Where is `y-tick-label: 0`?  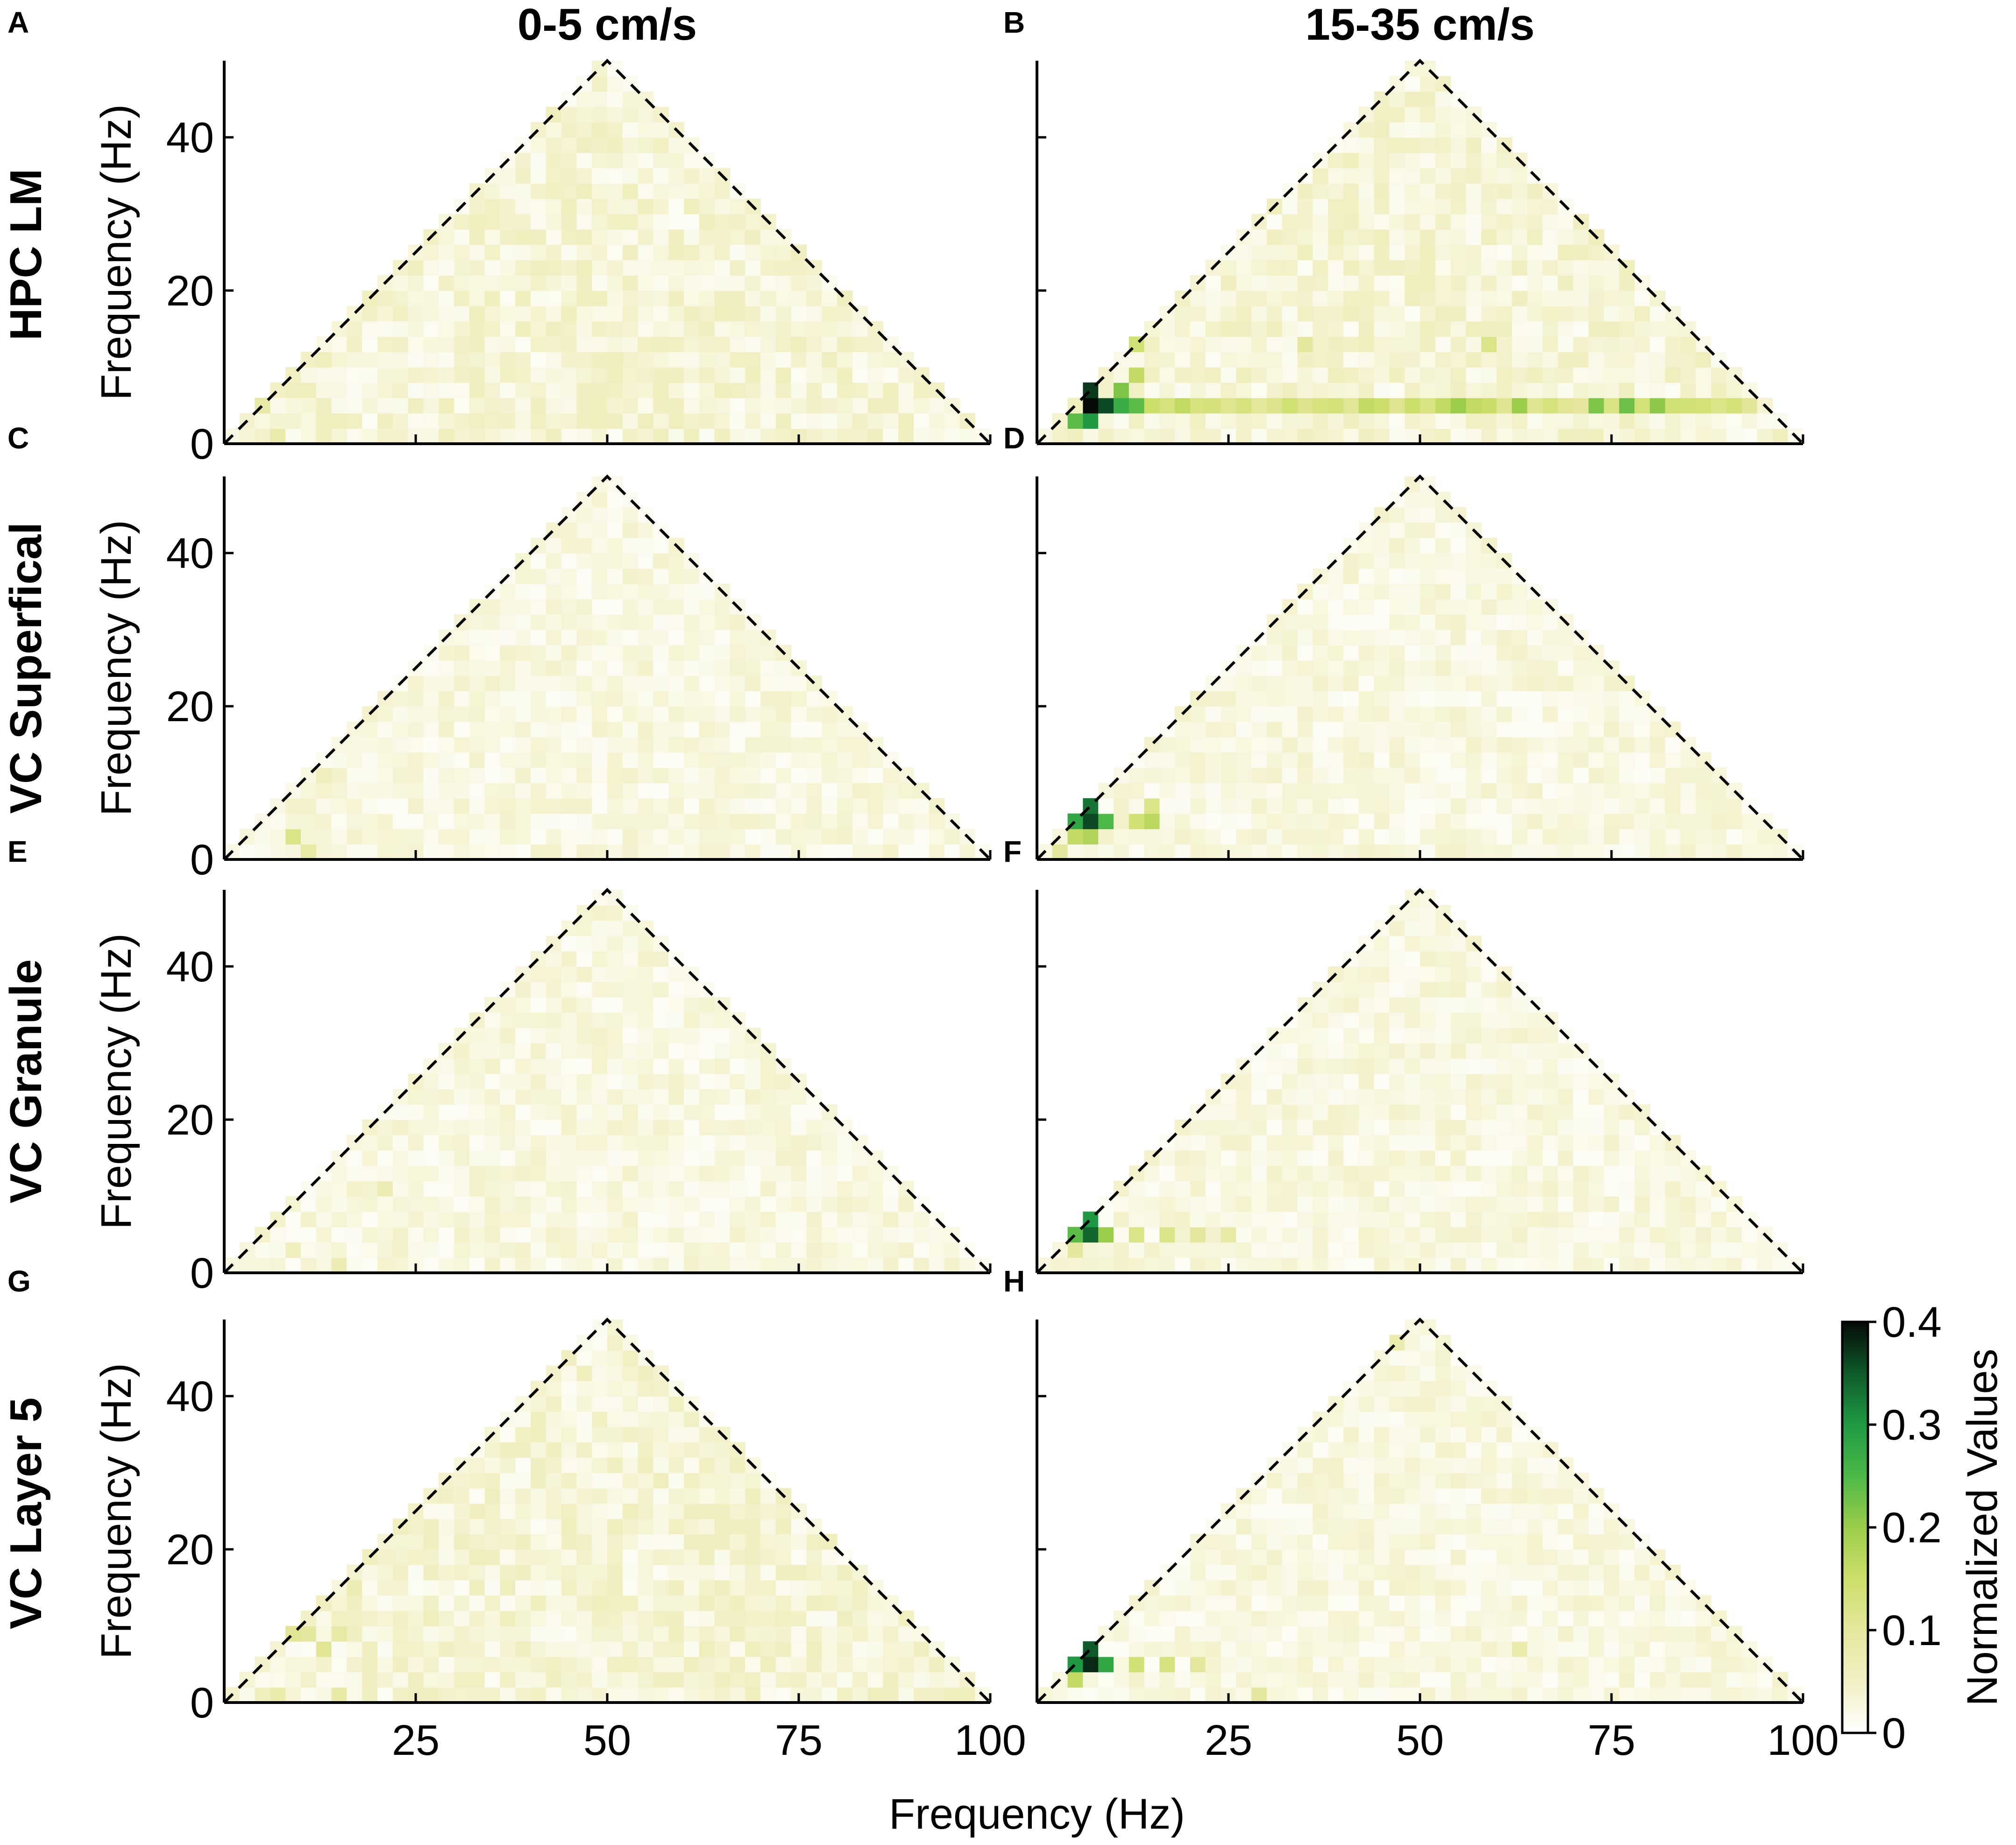 y-tick-label: 0 is located at coordinates (202, 1273).